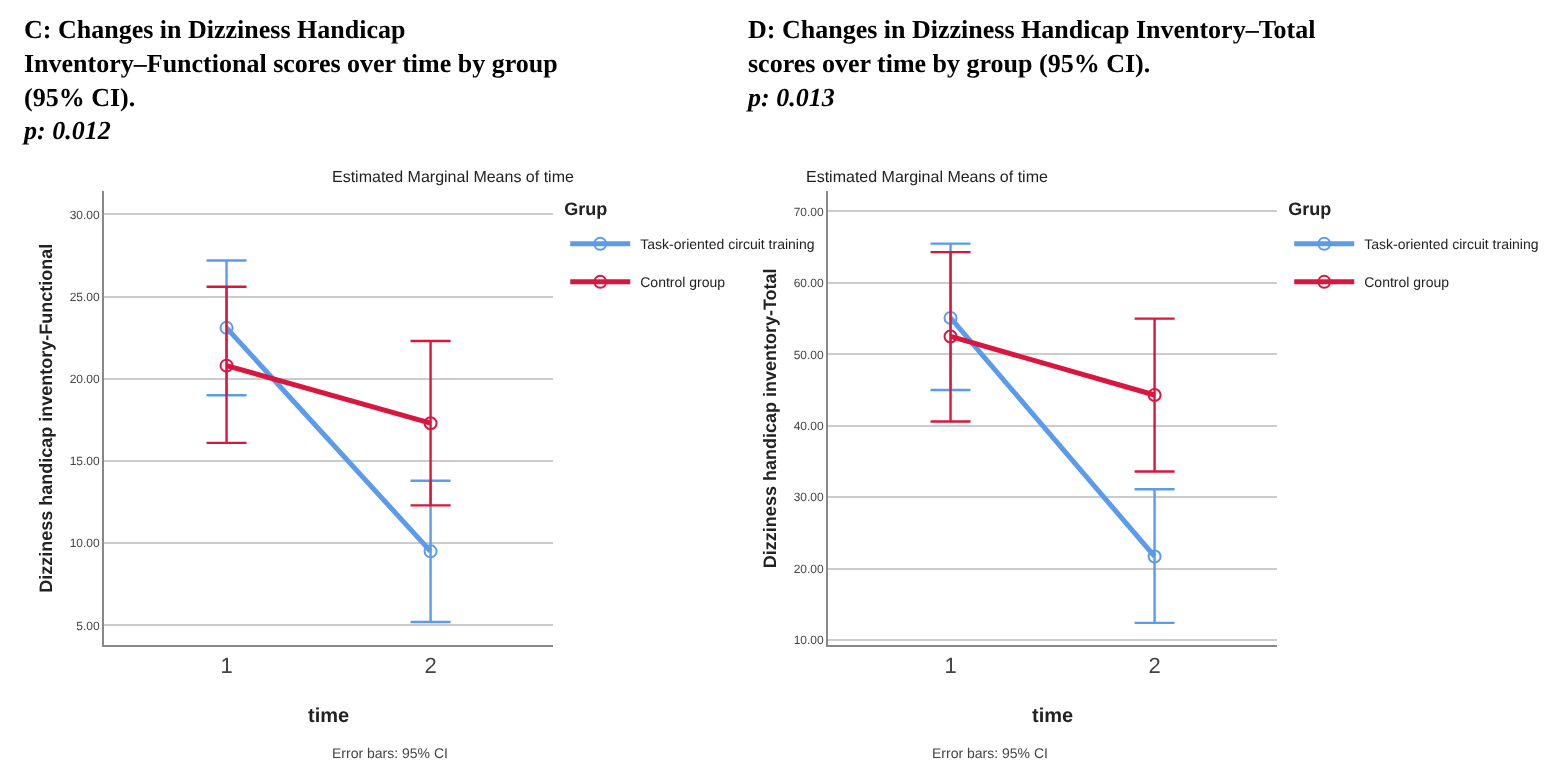  I want to click on chart-title: C: Changes in Dizziness Handicap Inventory–Functional scores over time by group (95% CI)., so click(291, 63).